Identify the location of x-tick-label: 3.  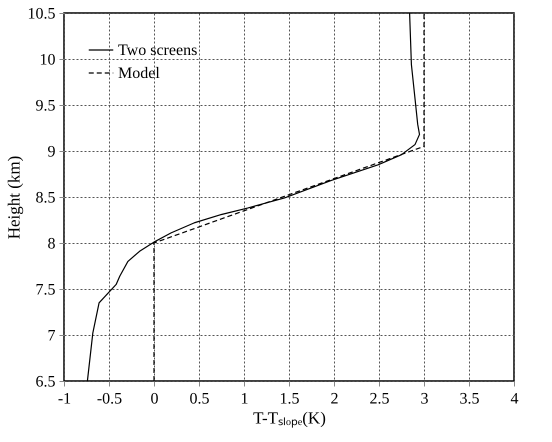
(424, 399).